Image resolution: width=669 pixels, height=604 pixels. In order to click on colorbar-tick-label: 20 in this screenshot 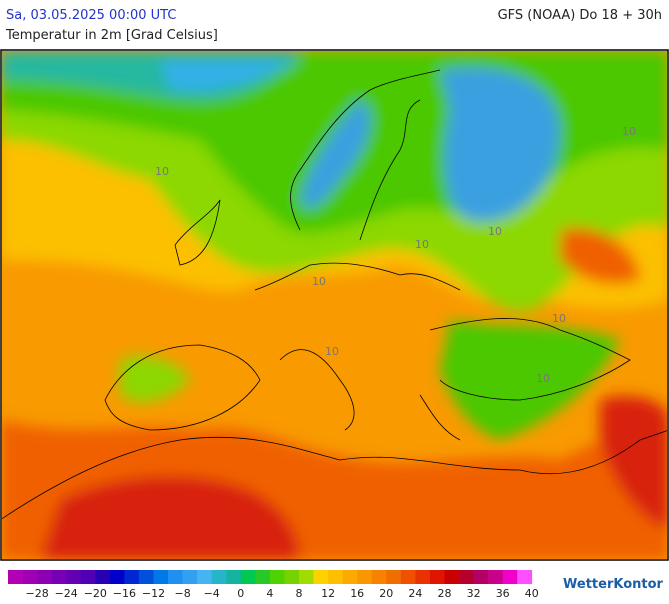, I will do `click(386, 593)`.